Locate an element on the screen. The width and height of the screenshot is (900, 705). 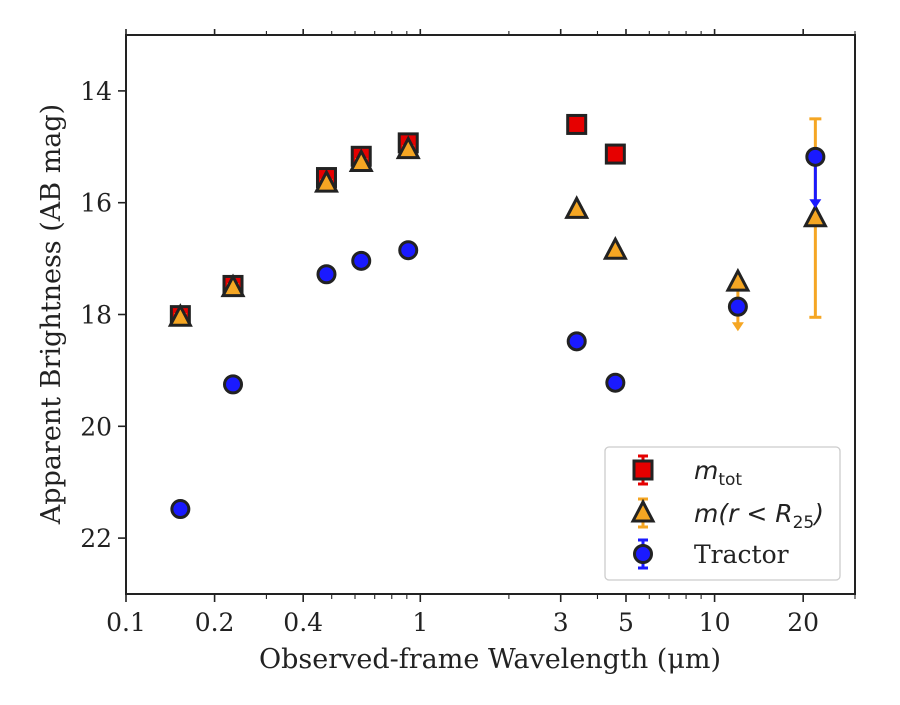
legend-label-mtot: mtot is located at coordinates (718, 473).